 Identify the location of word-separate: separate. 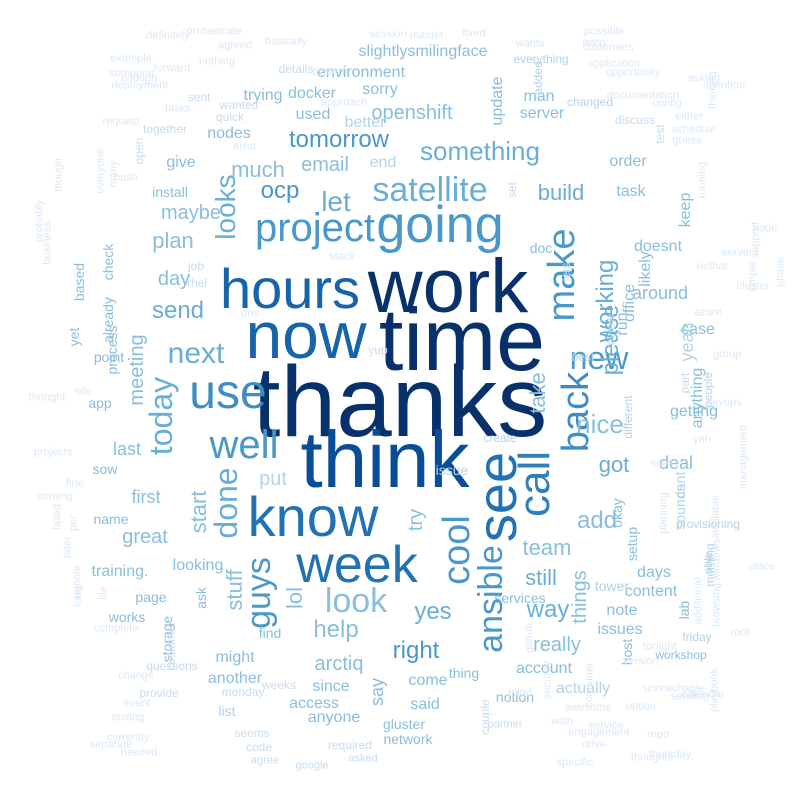
(111, 744).